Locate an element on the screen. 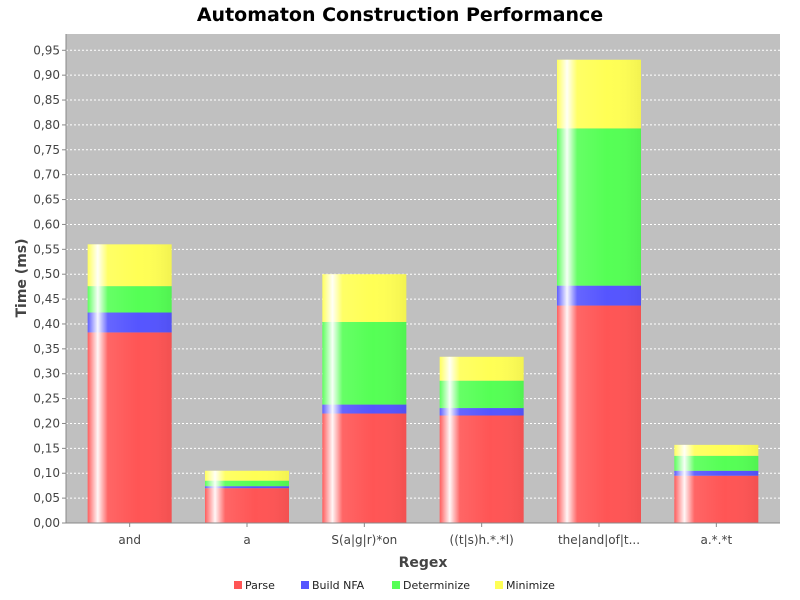 This screenshot has width=800, height=600. x-tick-label: and is located at coordinates (129, 540).